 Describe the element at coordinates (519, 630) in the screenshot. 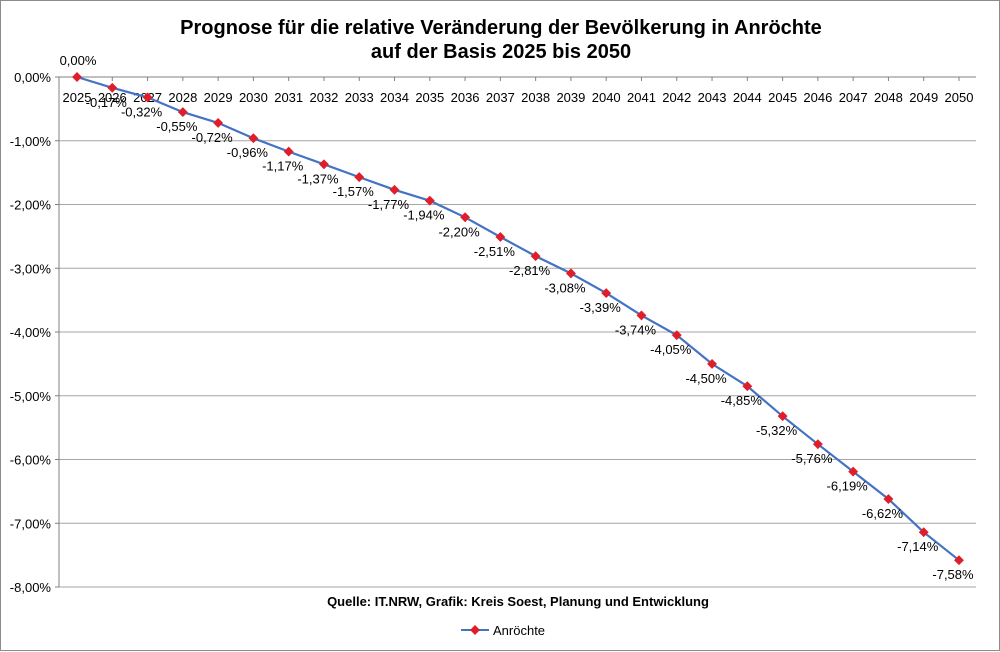

I see `legend-label: Anröchte` at that location.